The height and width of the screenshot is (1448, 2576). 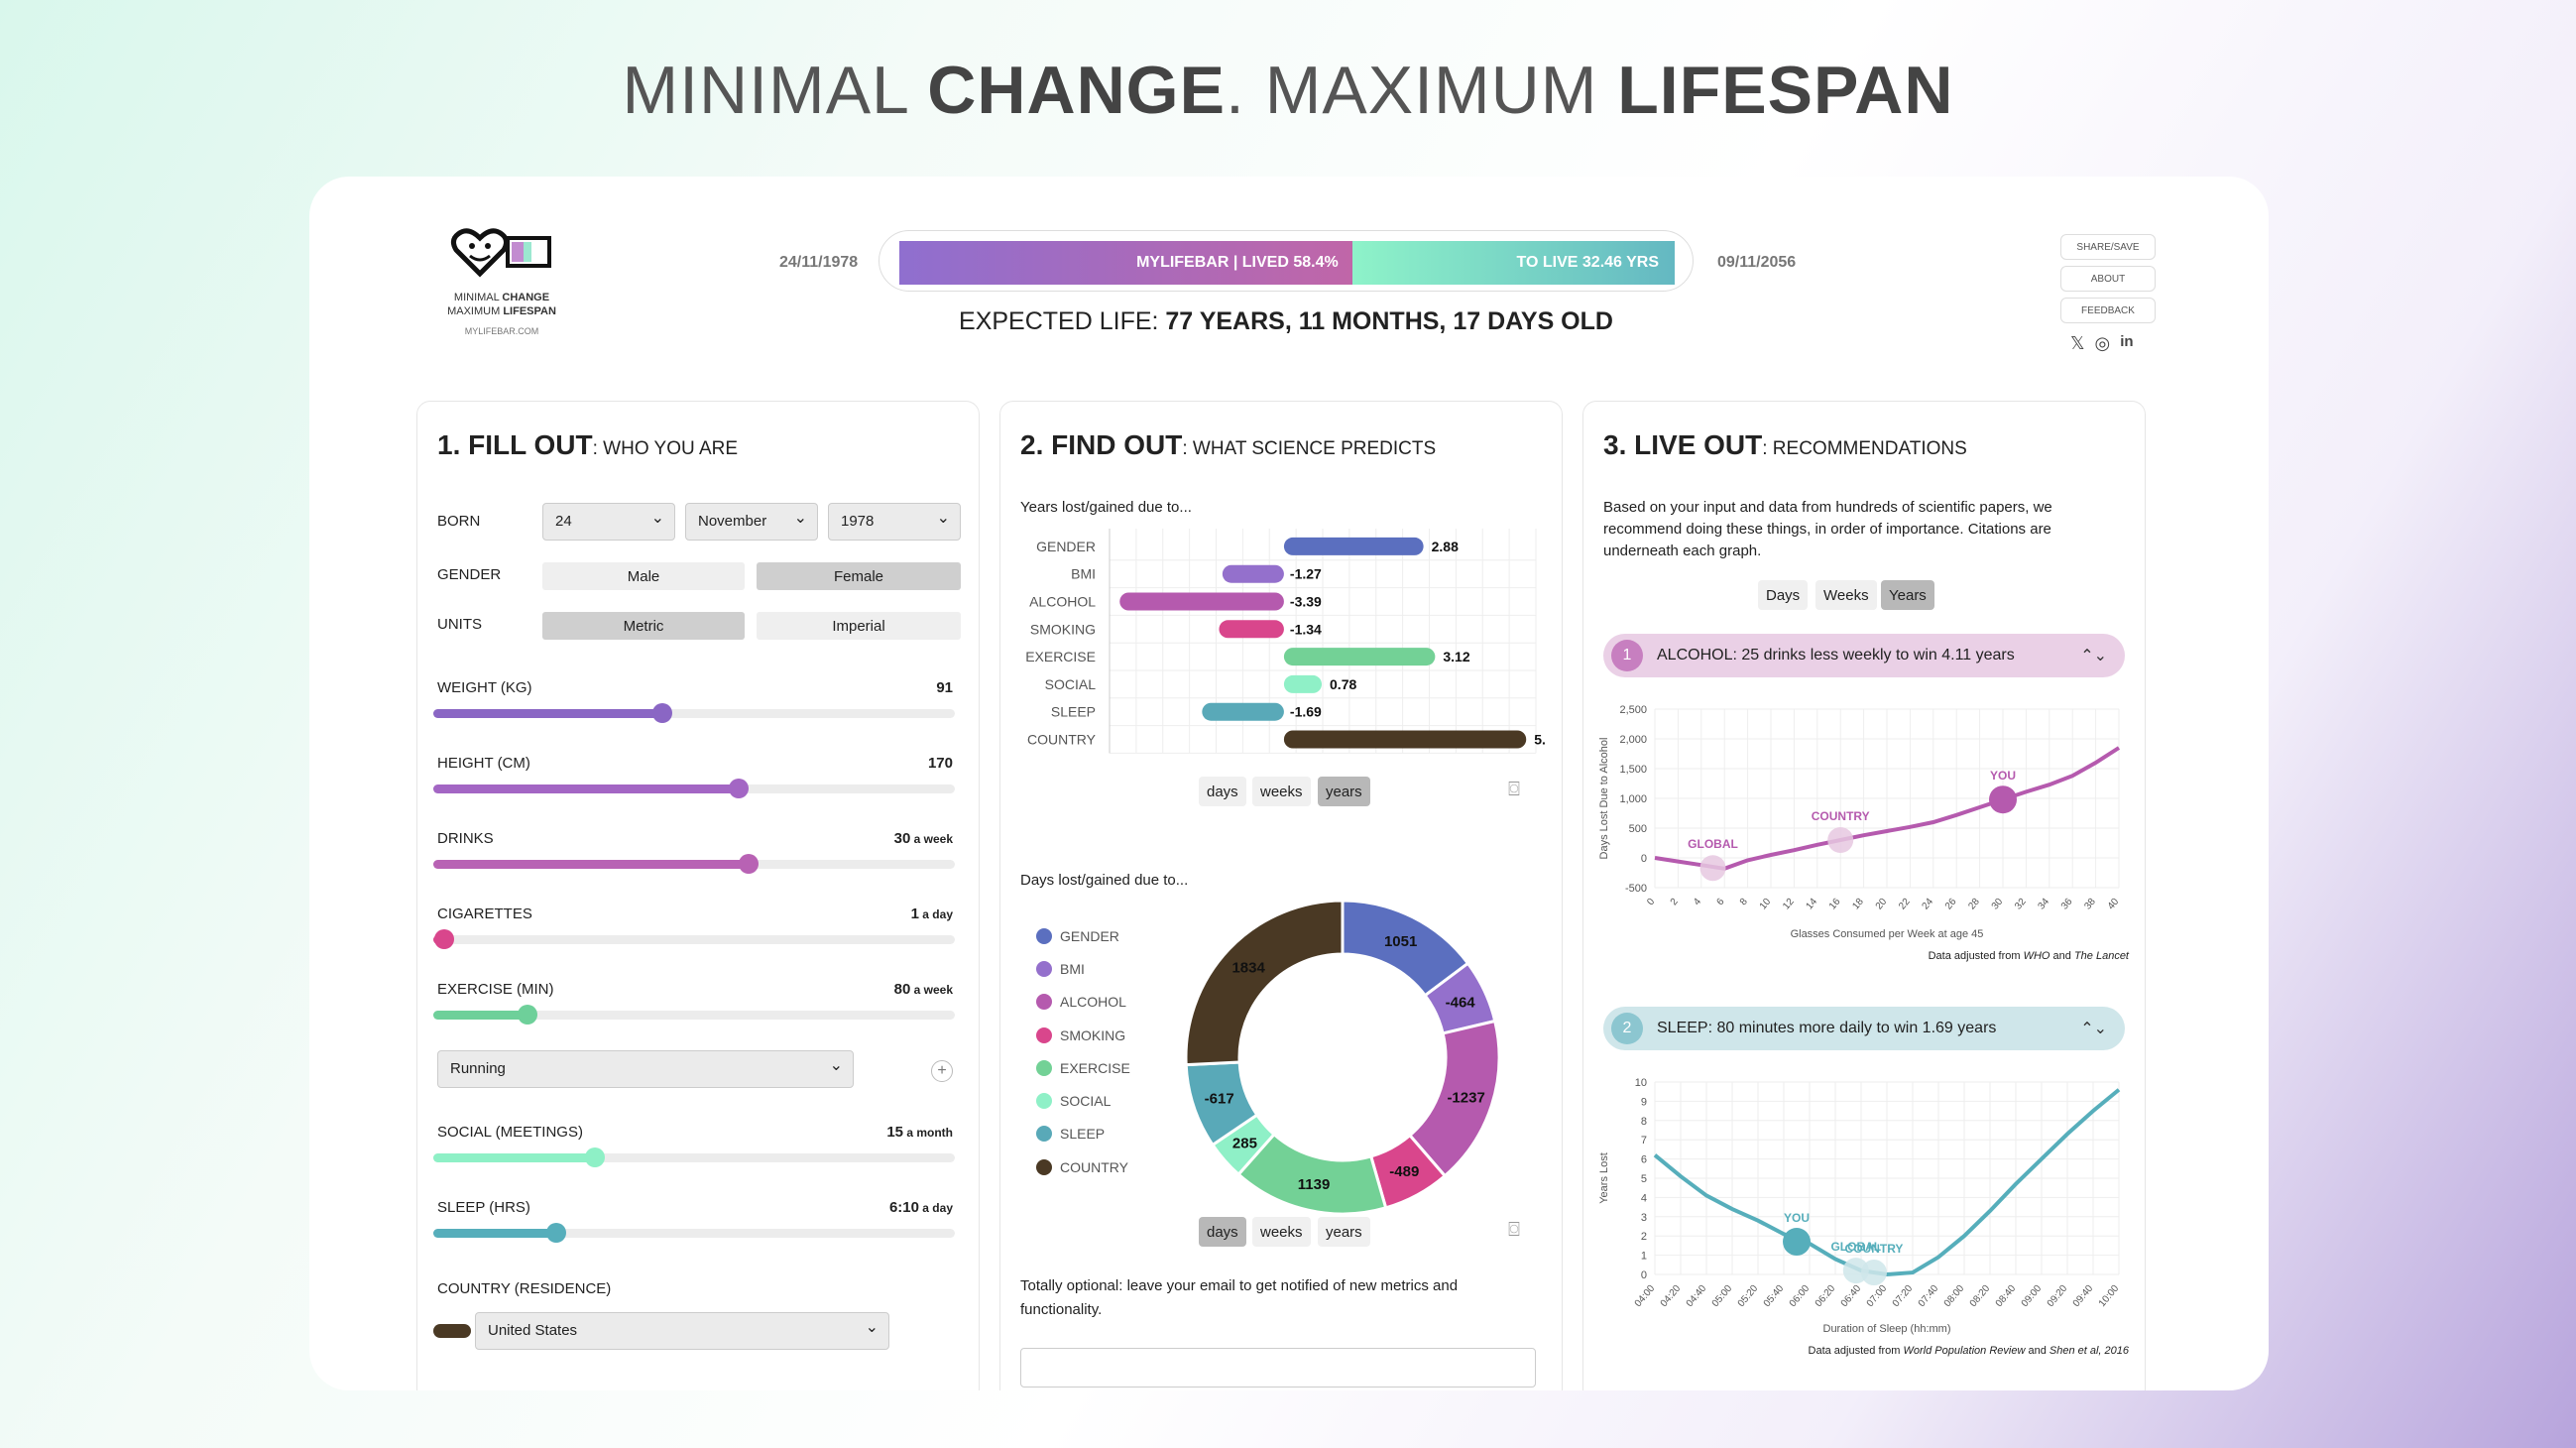 I want to click on born-month-select: November, so click(x=752, y=522).